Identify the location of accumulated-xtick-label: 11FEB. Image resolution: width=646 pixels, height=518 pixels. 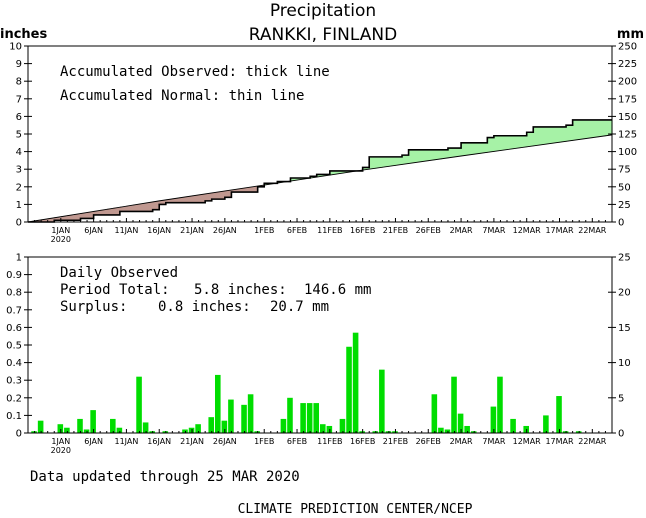
(329, 230).